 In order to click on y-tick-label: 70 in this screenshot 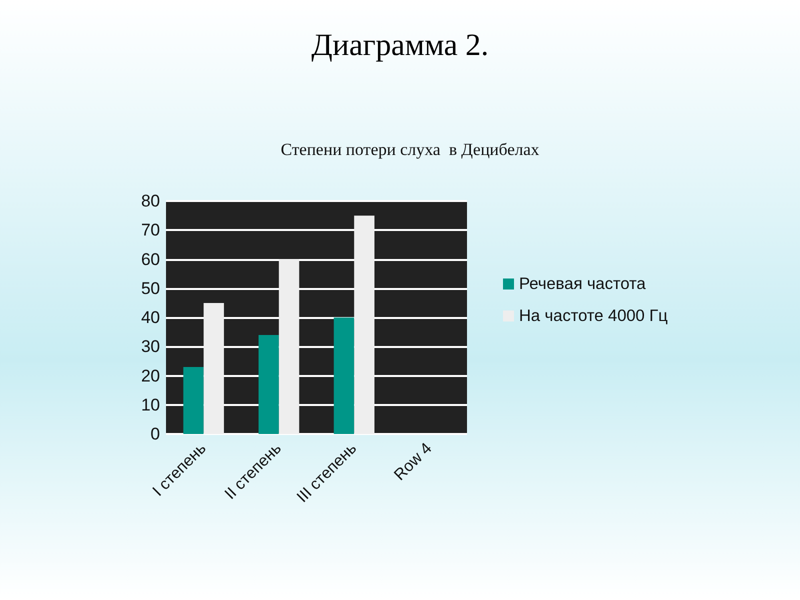, I will do `click(150, 230)`.